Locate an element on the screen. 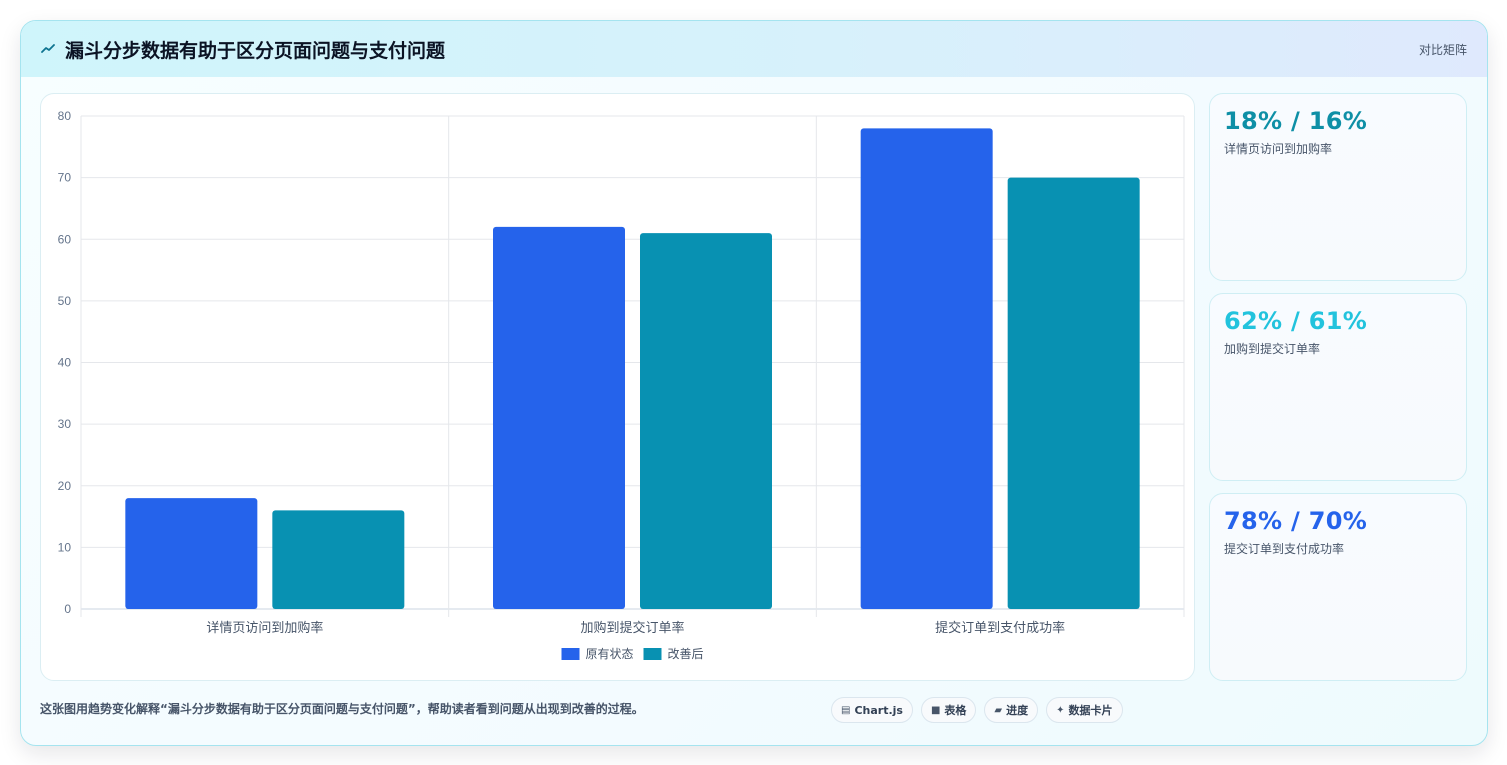  chip-chartjs: ▤ Chart.js is located at coordinates (872, 710).